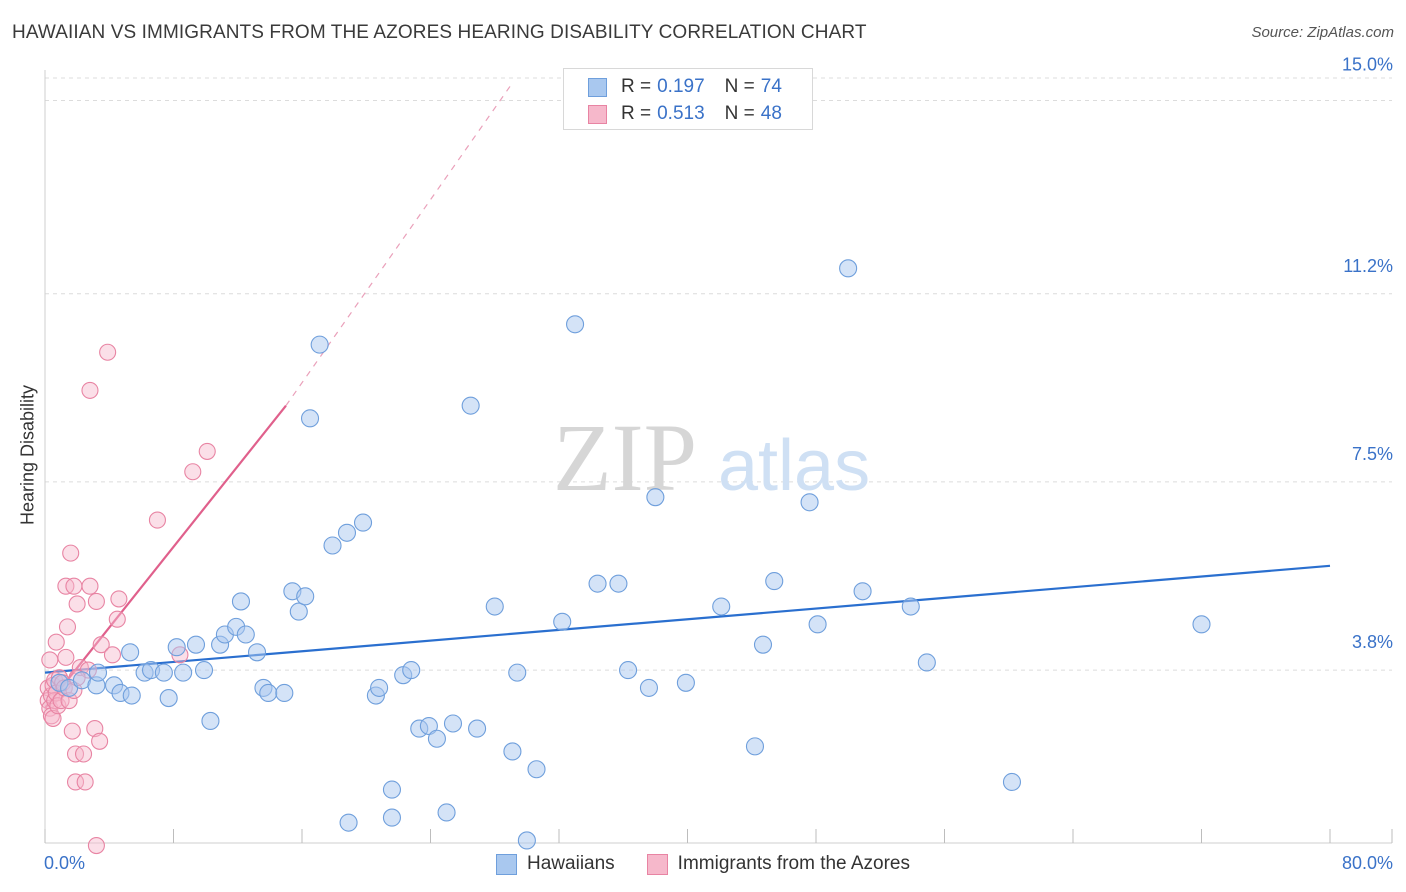 This screenshot has height=892, width=1406. What do you see at coordinates (27, 455) in the screenshot?
I see `y-axis-label: Hearing Disability` at bounding box center [27, 455].